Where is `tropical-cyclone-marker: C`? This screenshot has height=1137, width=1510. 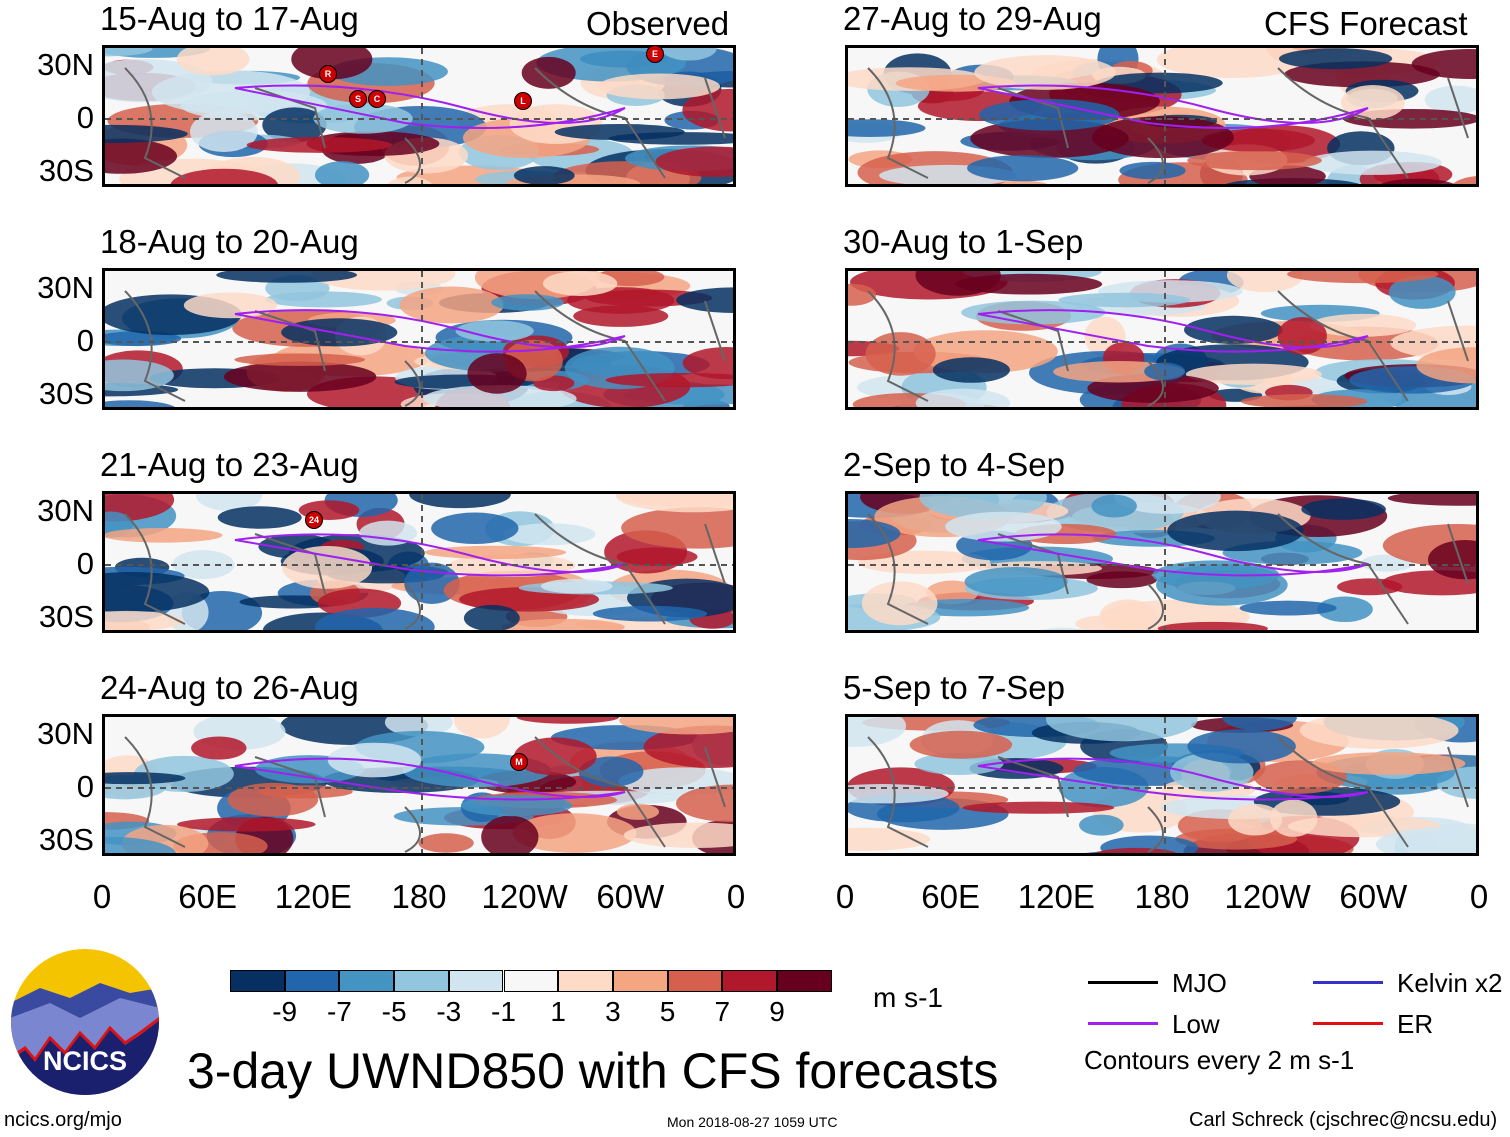
tropical-cyclone-marker: C is located at coordinates (377, 99).